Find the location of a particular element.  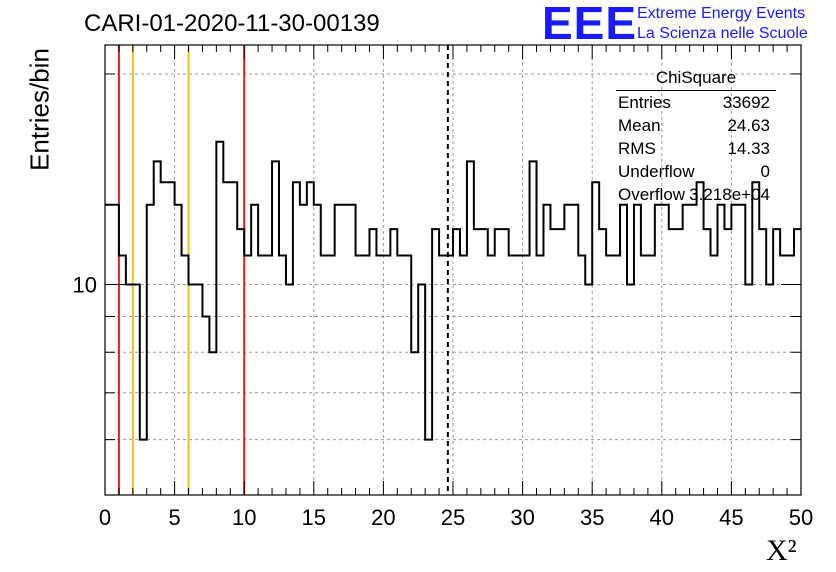

x-axis-label: X² is located at coordinates (781, 550).